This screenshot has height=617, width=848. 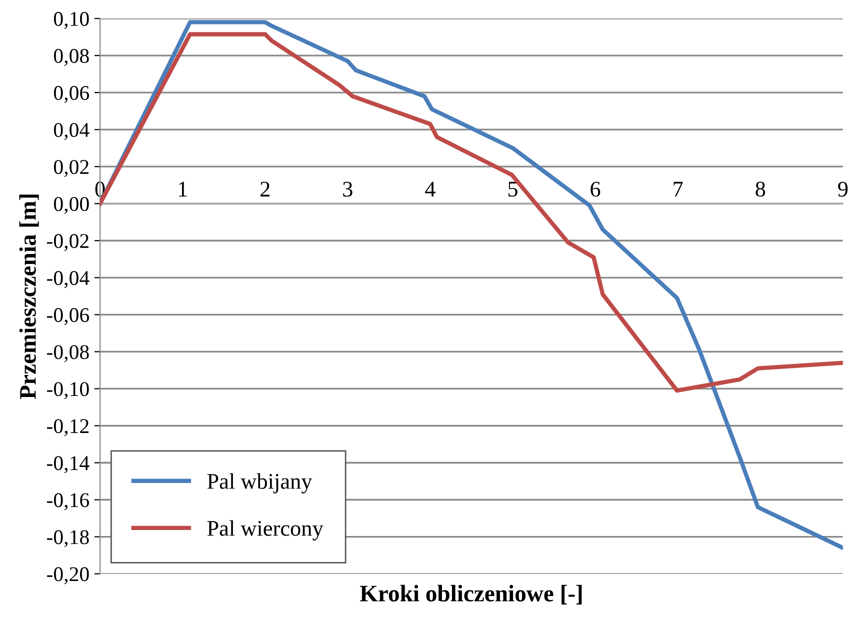 I want to click on y-tick-label: -0,08, so click(x=68, y=353).